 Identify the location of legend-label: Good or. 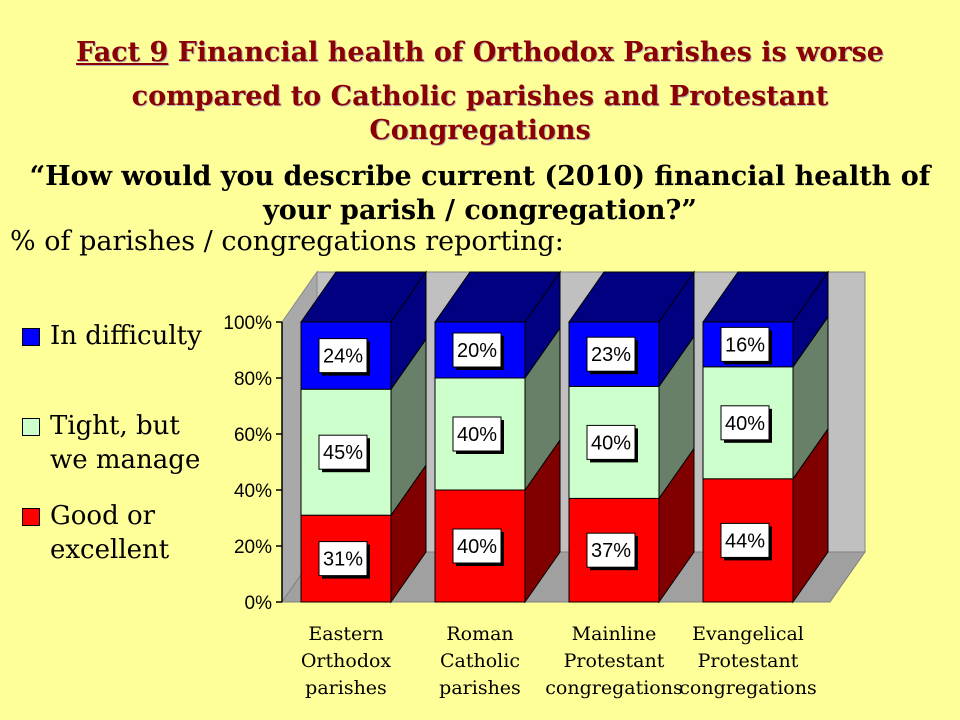
(103, 516).